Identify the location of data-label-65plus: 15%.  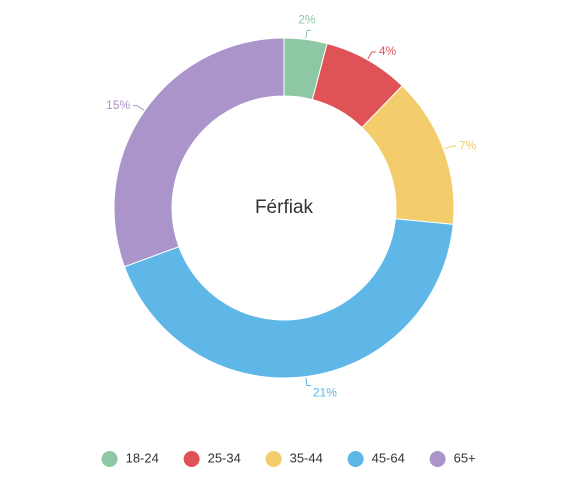
(118, 105).